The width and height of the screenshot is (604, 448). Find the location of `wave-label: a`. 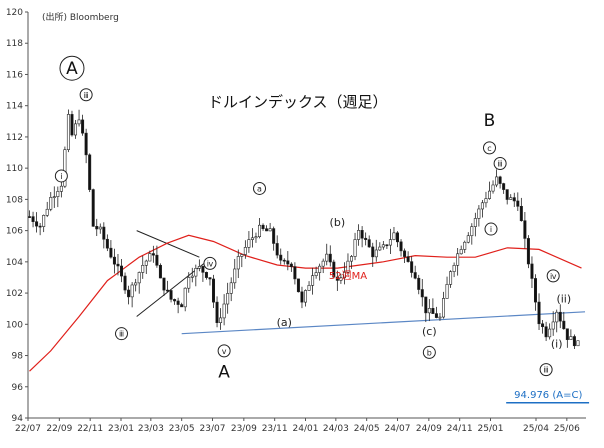

wave-label: a is located at coordinates (259, 188).